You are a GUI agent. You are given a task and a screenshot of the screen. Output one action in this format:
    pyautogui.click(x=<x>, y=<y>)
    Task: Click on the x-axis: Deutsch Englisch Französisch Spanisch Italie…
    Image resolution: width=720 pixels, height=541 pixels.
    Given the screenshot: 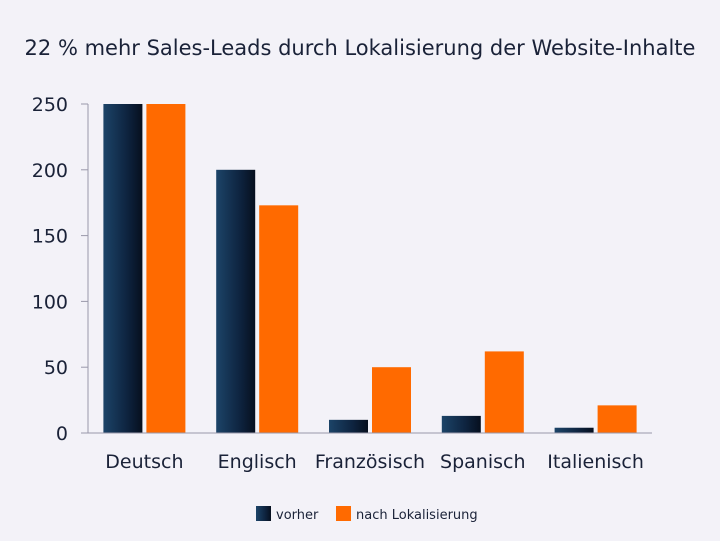 What is the action you would take?
    pyautogui.click(x=370, y=452)
    